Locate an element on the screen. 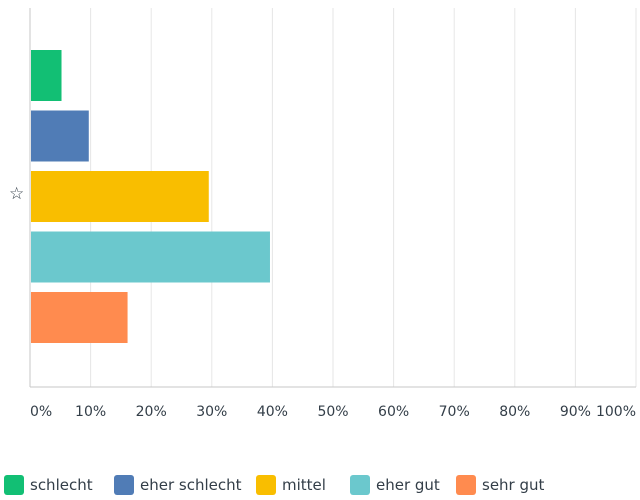 The width and height of the screenshot is (640, 500). legend-label: eher schlecht is located at coordinates (191, 485).